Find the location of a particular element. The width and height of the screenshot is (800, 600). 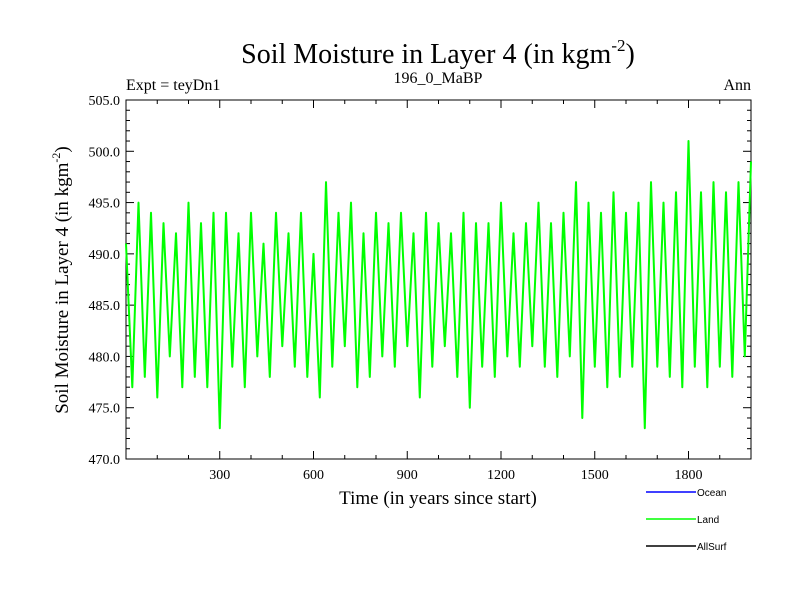

x-tick-label: 600 is located at coordinates (313, 475).